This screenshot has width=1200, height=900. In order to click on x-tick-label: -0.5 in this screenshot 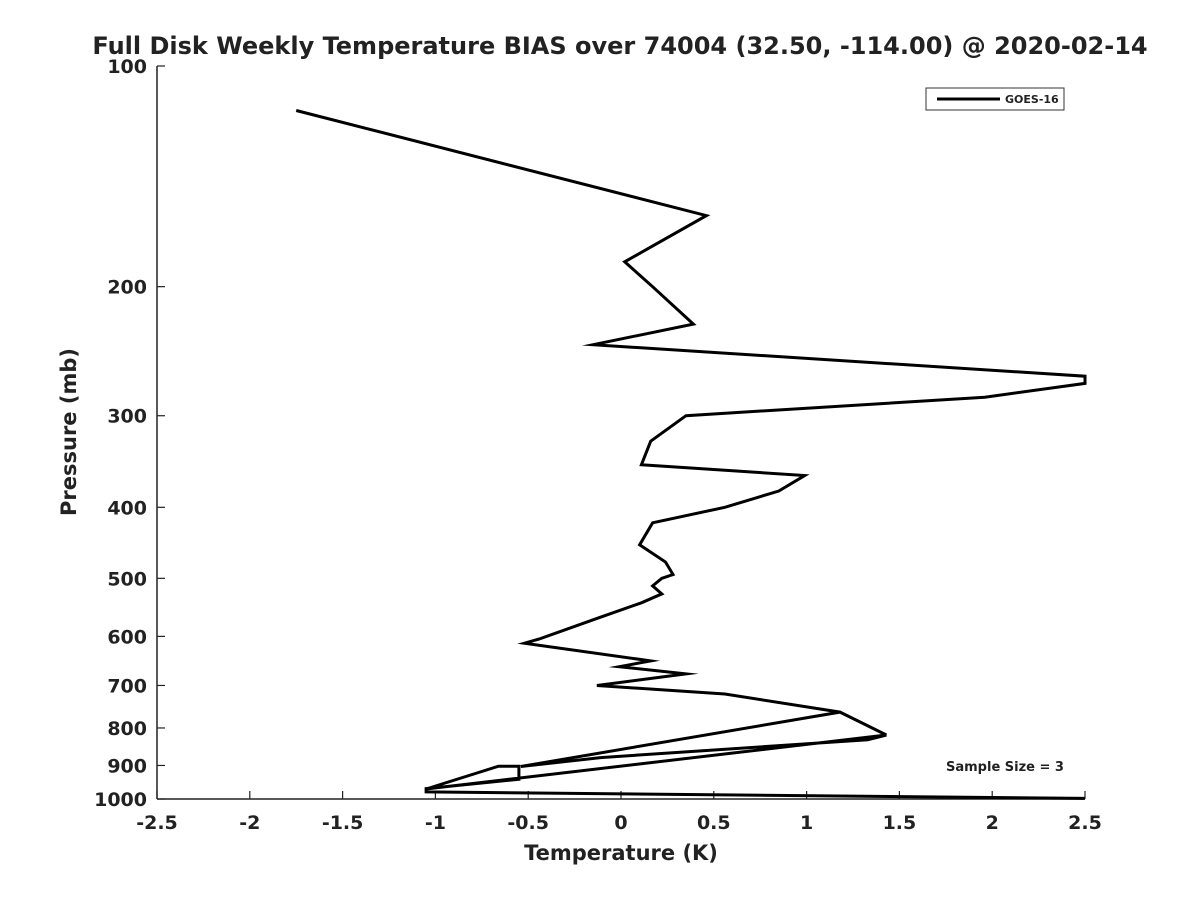, I will do `click(528, 823)`.